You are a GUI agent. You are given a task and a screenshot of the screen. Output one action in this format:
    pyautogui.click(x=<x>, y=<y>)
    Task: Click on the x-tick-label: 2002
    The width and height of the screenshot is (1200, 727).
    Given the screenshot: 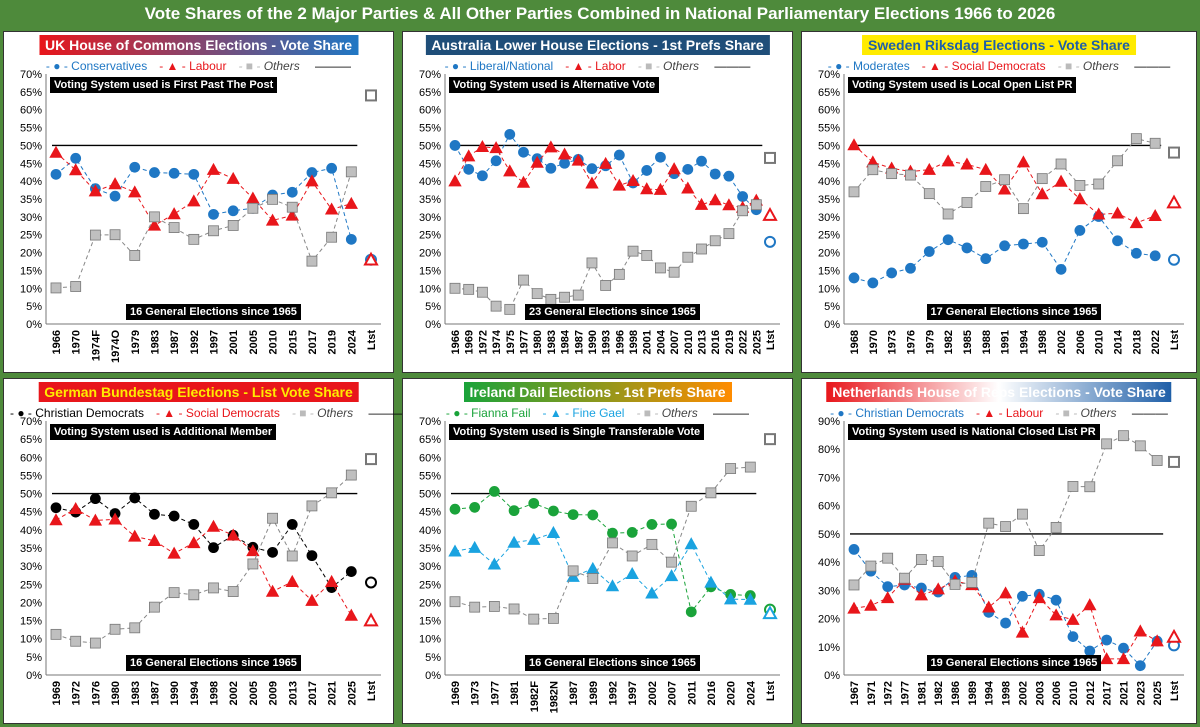 What is the action you would take?
    pyautogui.click(x=653, y=693)
    